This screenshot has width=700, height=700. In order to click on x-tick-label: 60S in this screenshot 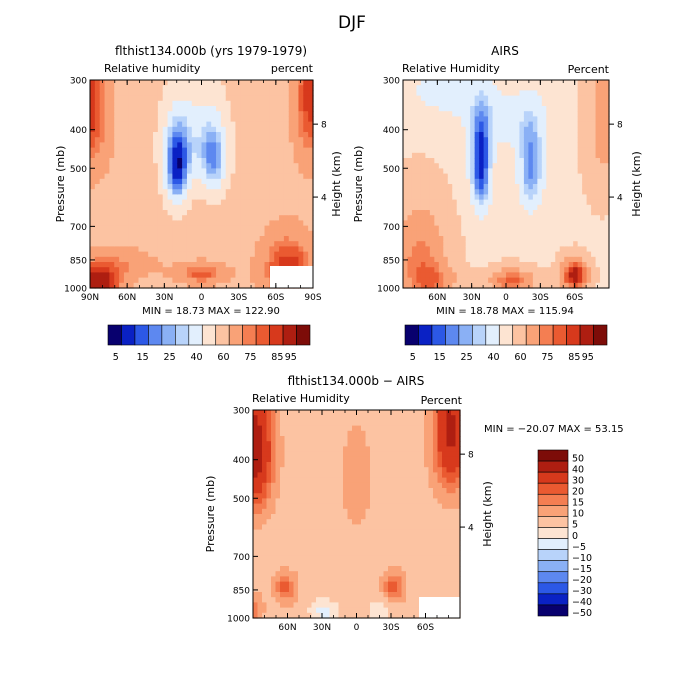, I will do `click(574, 298)`.